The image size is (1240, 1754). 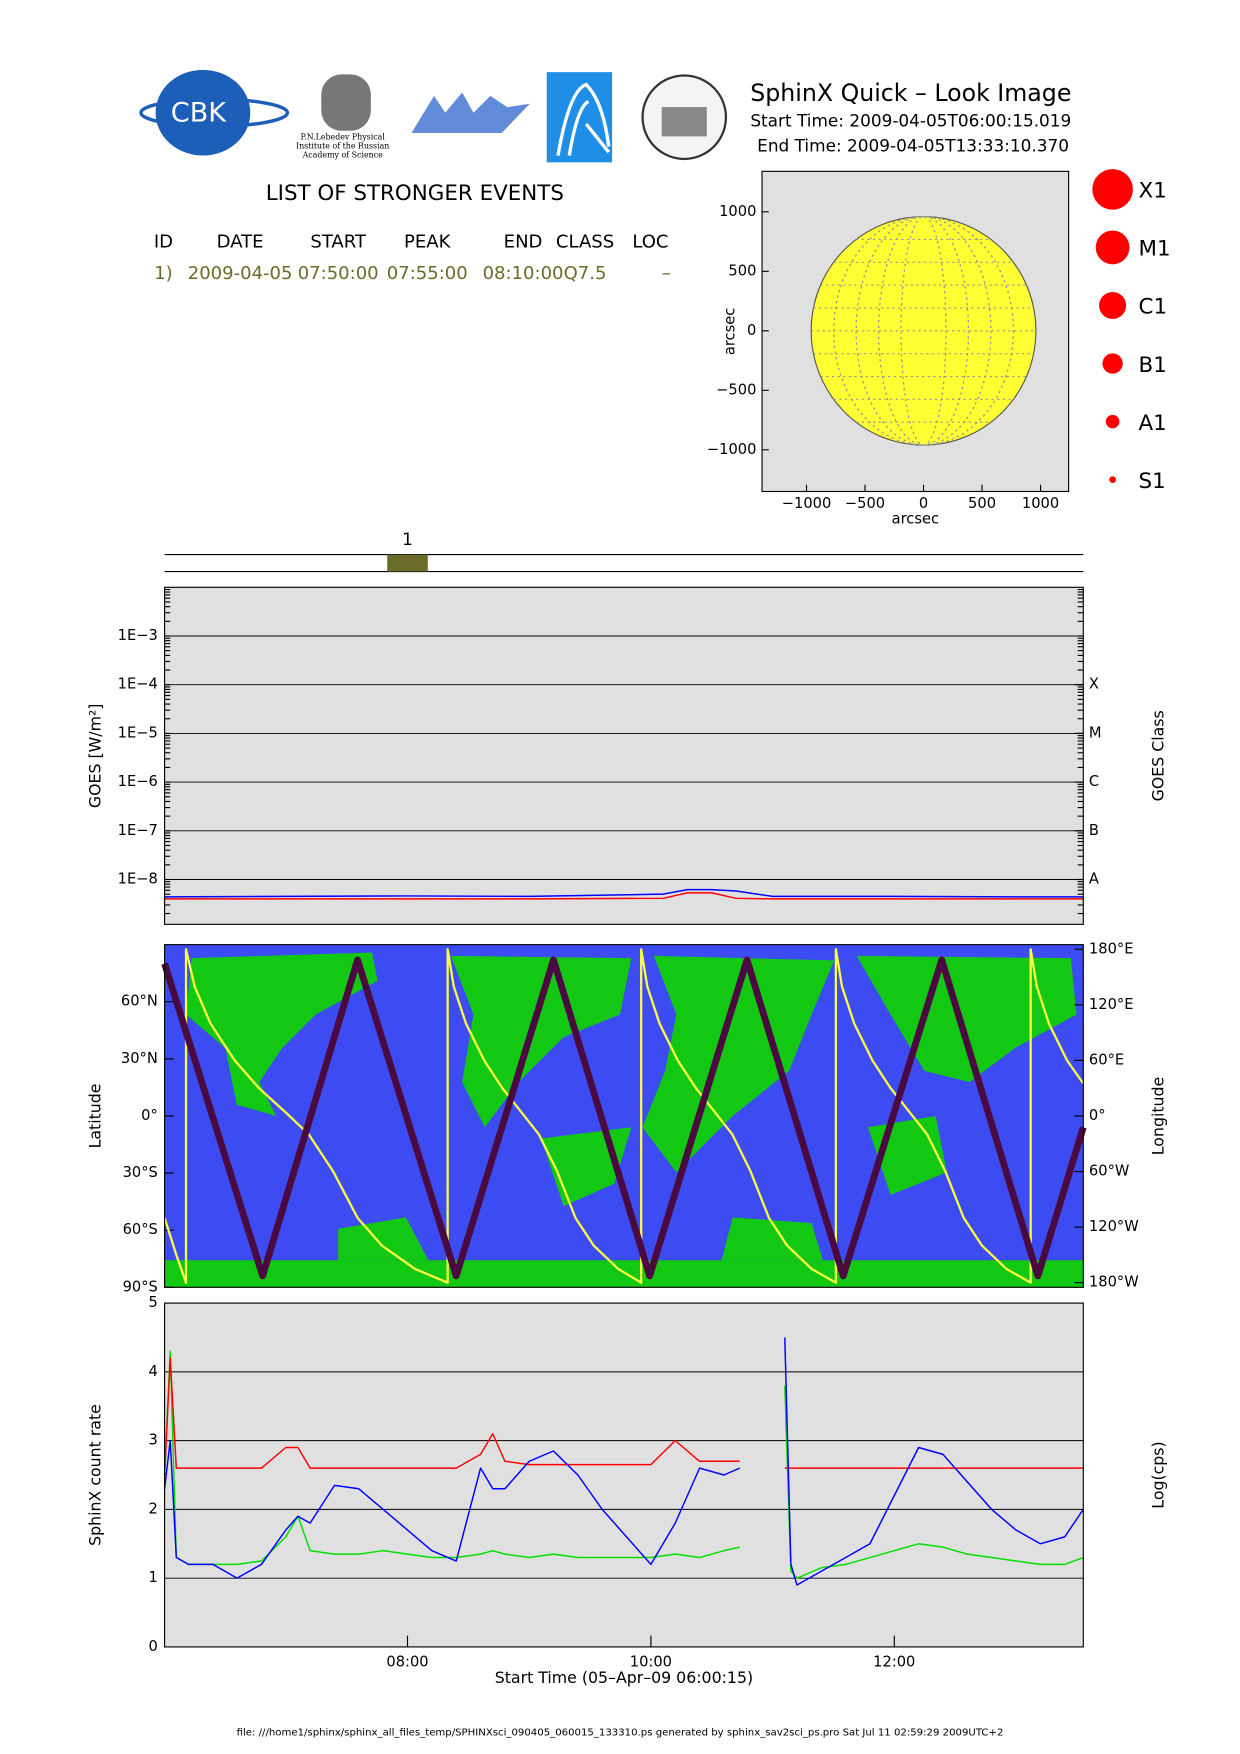 I want to click on table-header: ID, so click(x=163, y=241).